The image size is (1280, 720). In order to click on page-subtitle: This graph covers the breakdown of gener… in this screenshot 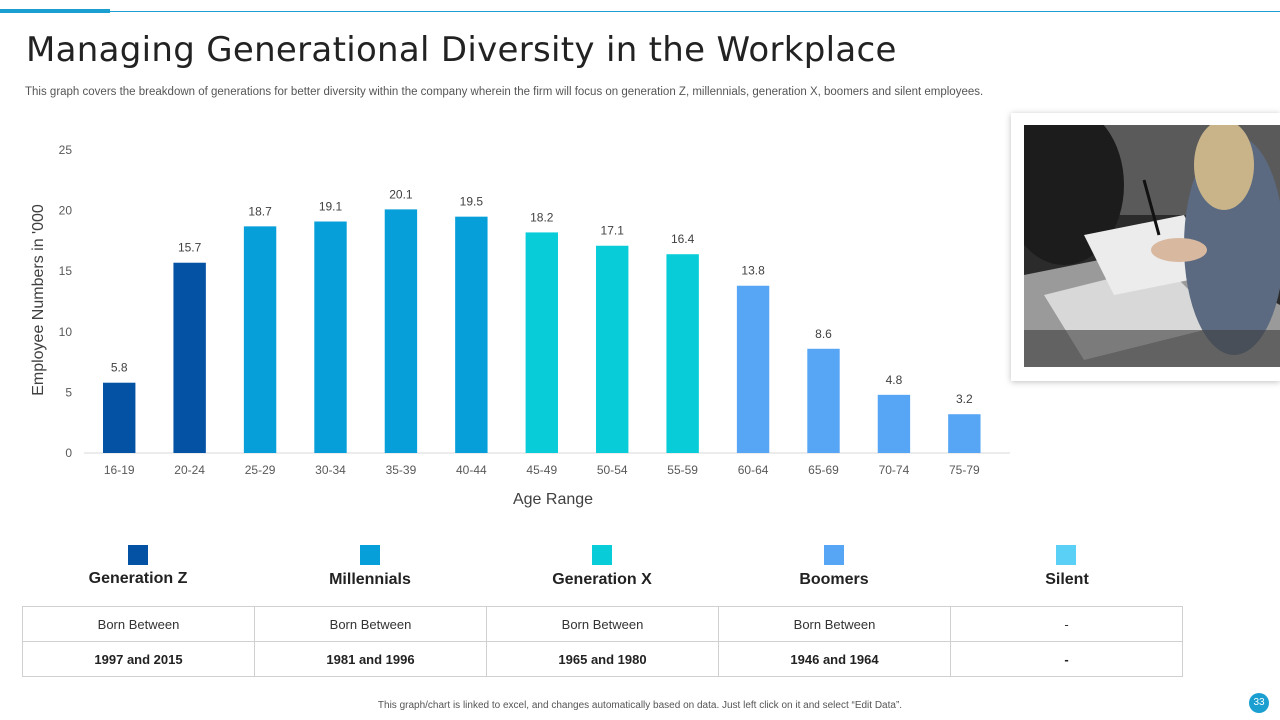, I will do `click(504, 92)`.